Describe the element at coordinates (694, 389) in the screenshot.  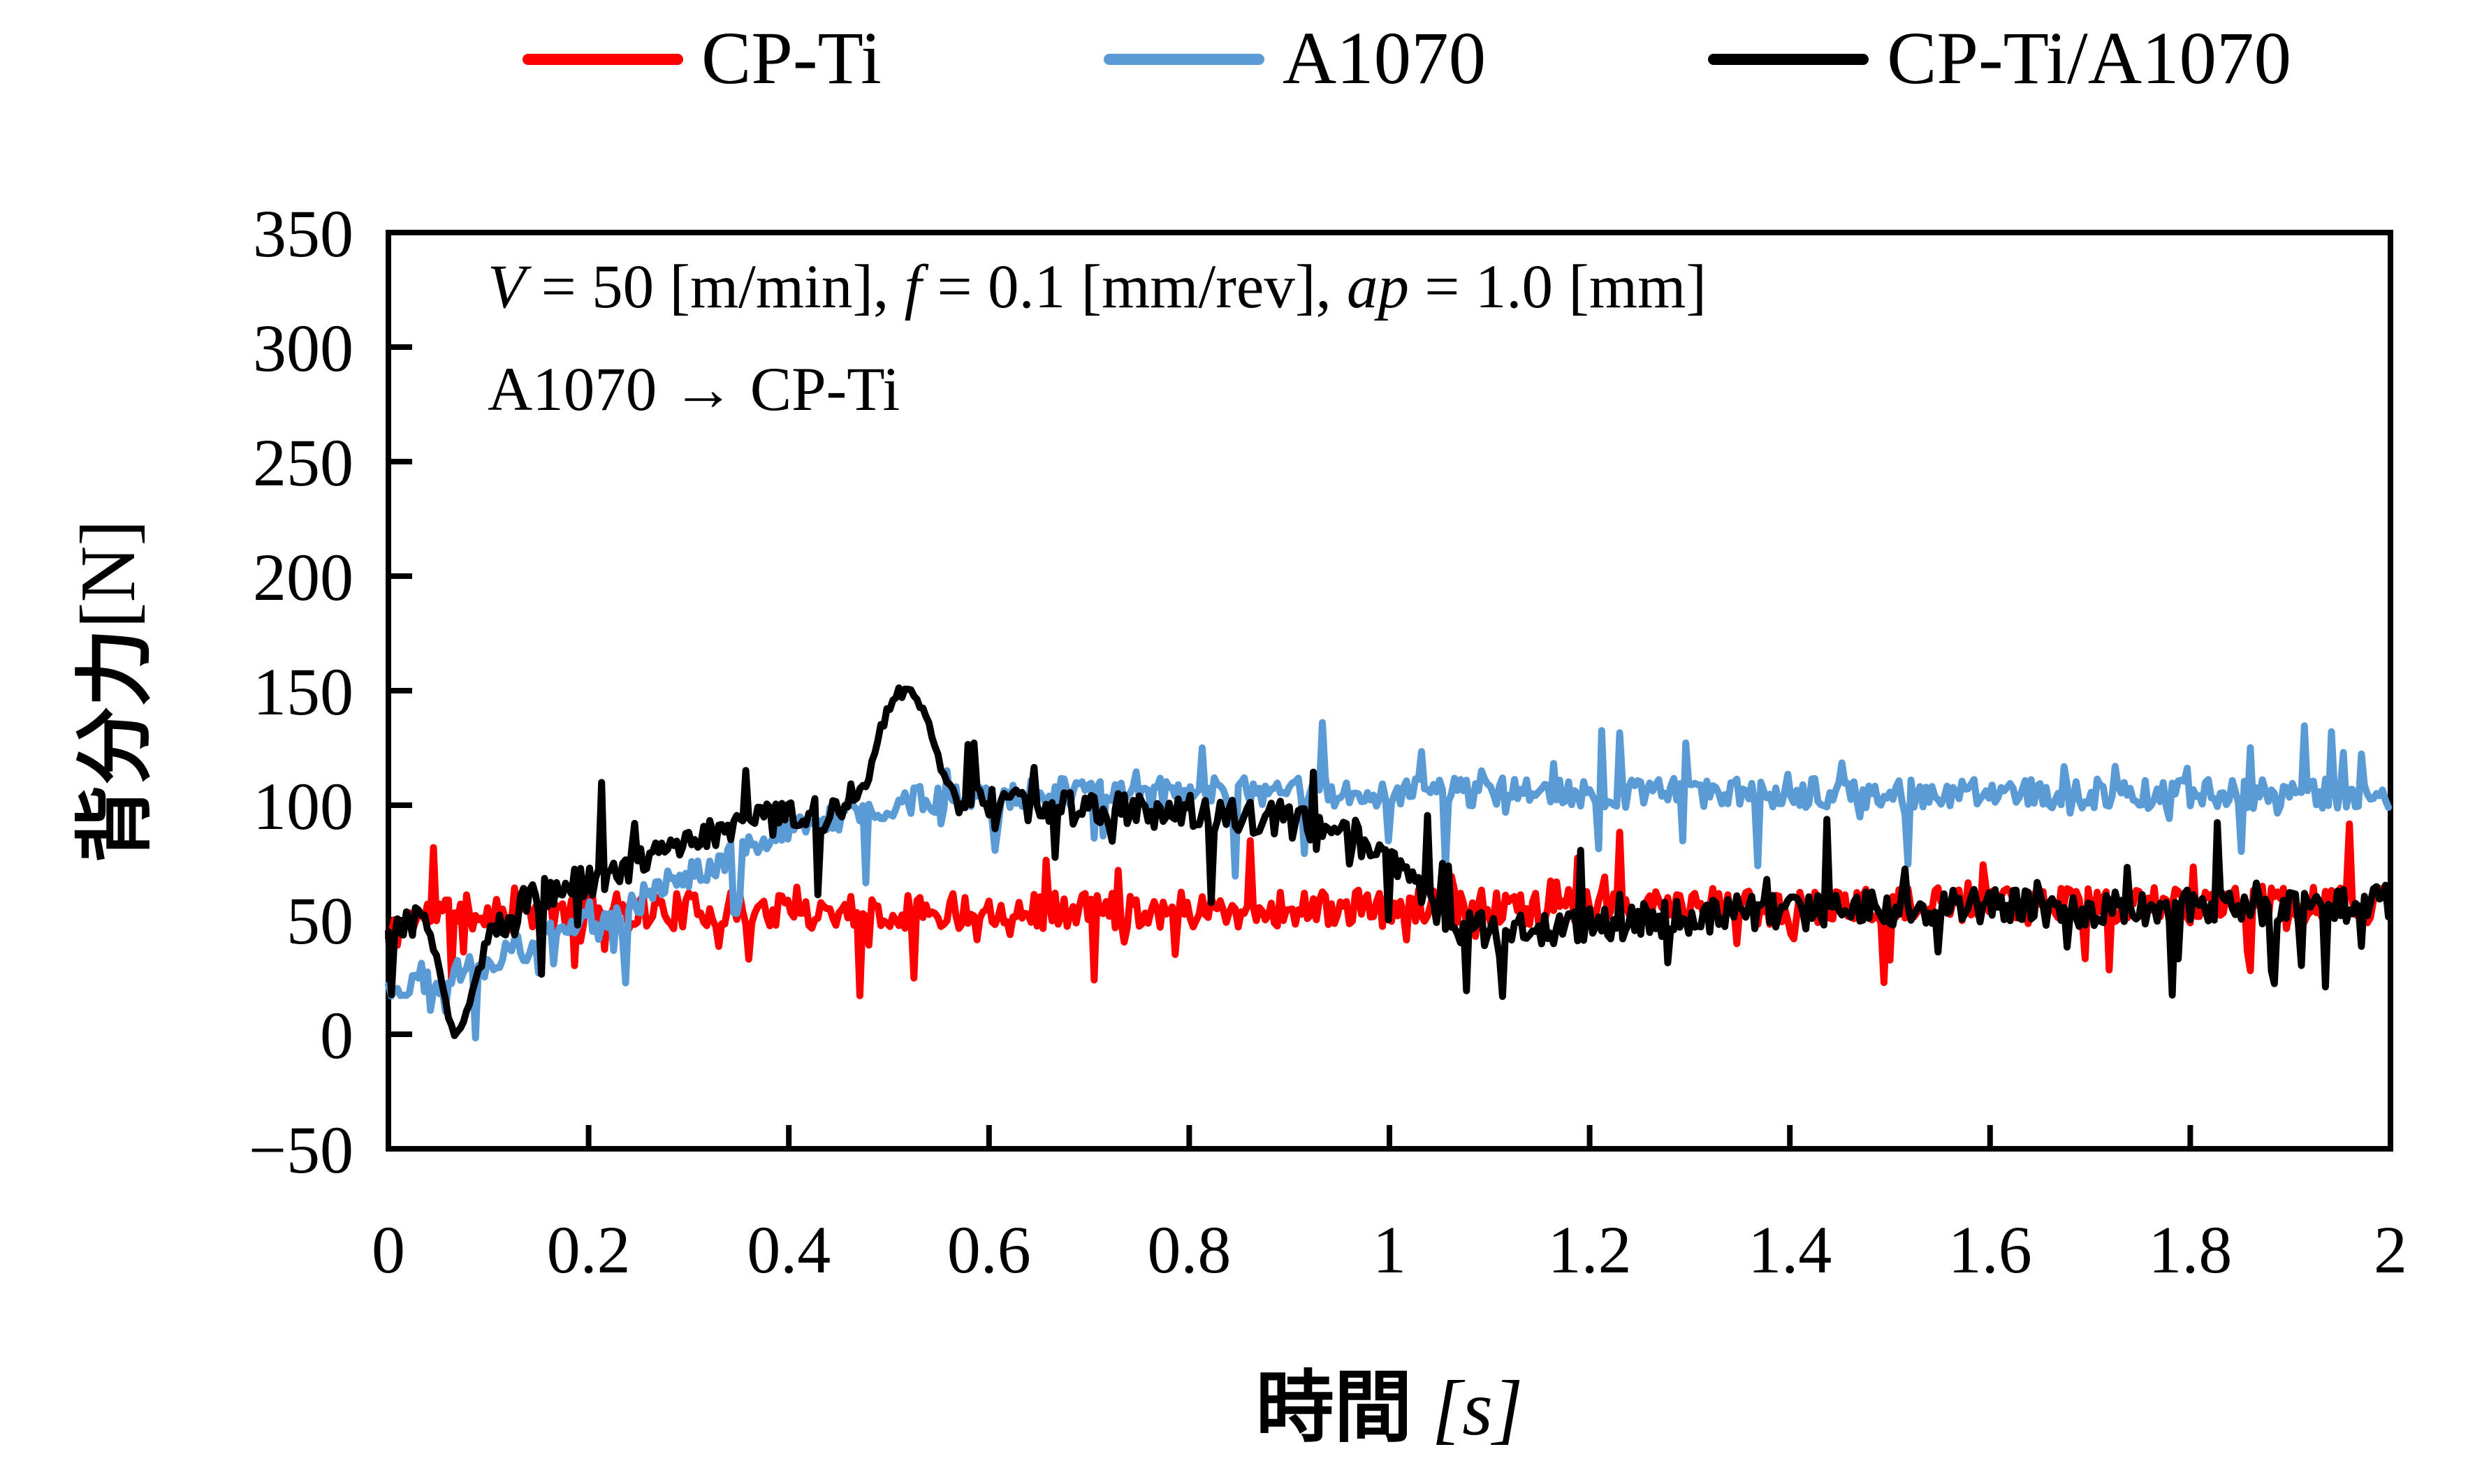
I see `annotation-sequence: A1070 → CP-Ti` at that location.